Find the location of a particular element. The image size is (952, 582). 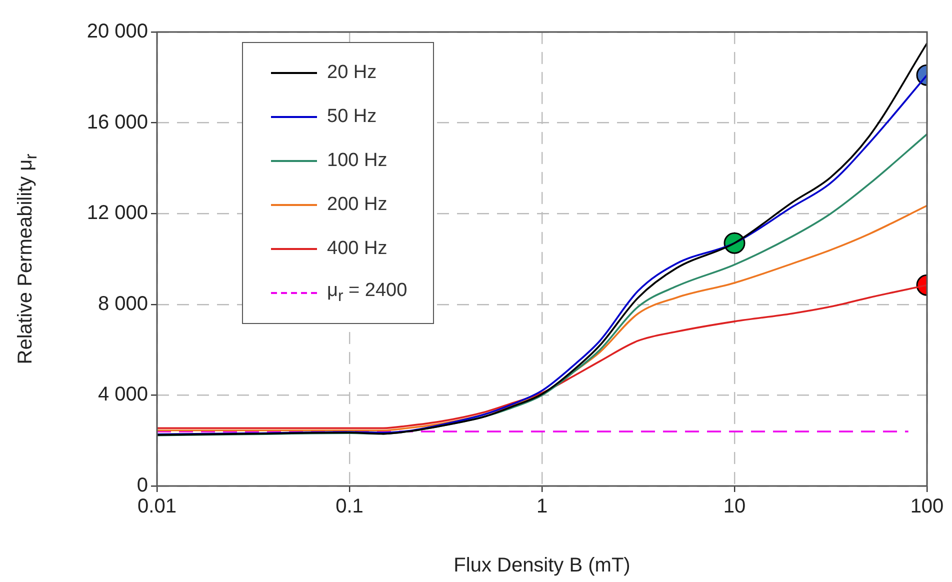

x-tick-label: 0.01 is located at coordinates (157, 507).